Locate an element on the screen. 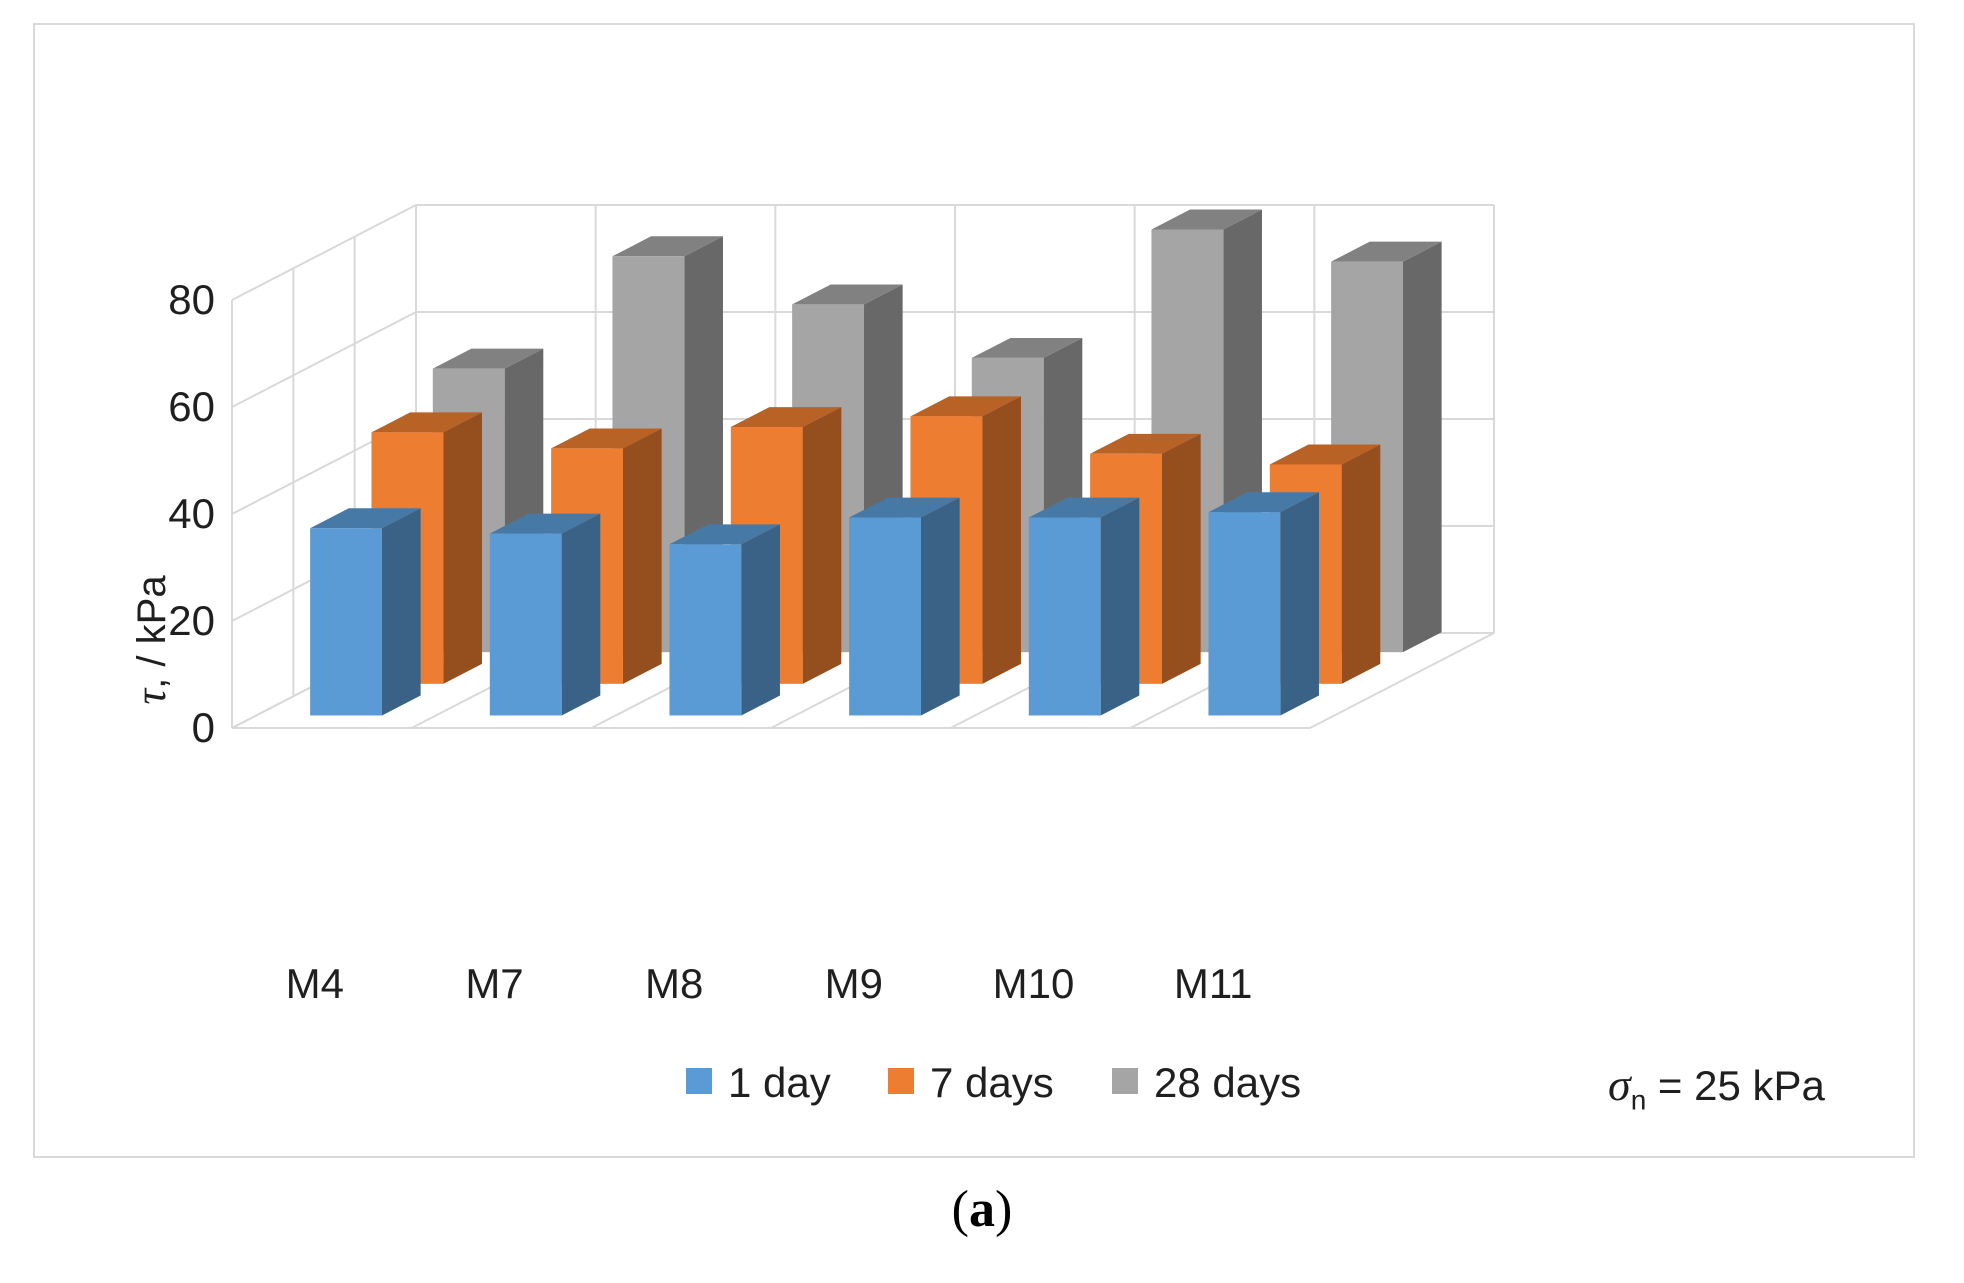 The width and height of the screenshot is (1964, 1283). x-category-label: M4 is located at coordinates (315, 983).